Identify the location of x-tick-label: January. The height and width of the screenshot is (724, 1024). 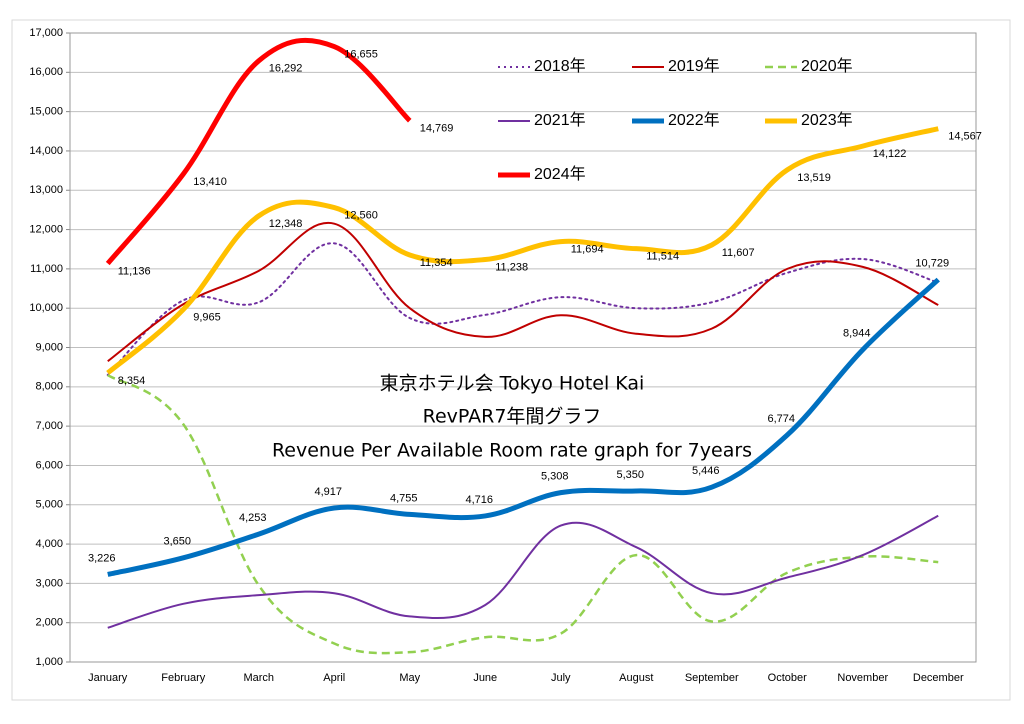
(108, 678).